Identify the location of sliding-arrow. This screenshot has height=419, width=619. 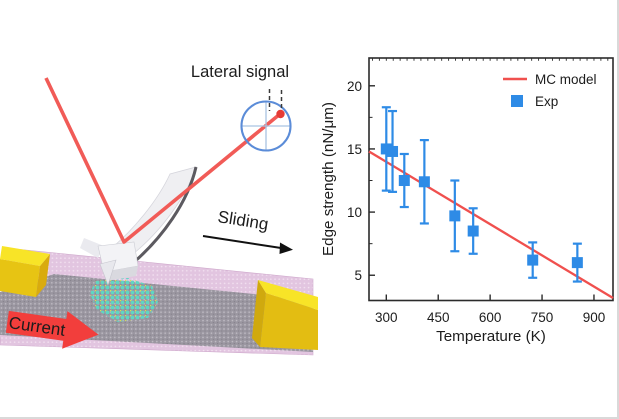
(242, 242).